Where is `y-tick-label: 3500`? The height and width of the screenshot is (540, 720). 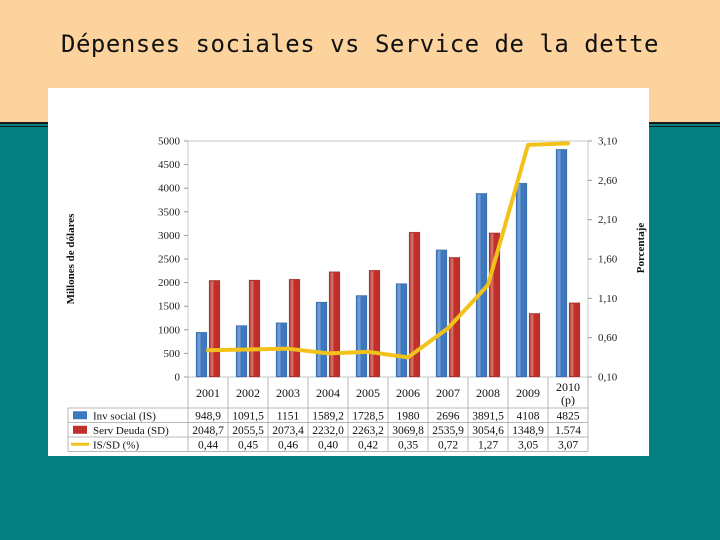
y-tick-label: 3500 is located at coordinates (169, 212).